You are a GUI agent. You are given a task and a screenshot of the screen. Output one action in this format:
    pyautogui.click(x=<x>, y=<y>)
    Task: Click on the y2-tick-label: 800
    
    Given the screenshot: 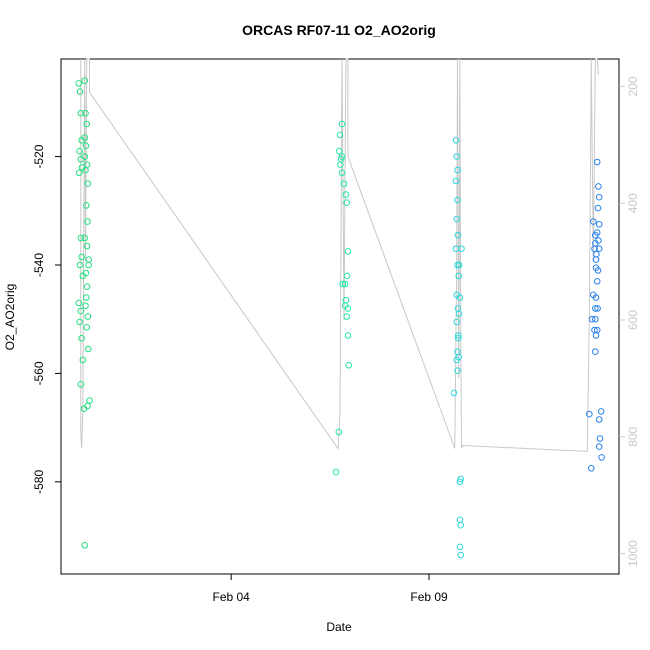 What is the action you would take?
    pyautogui.click(x=633, y=436)
    